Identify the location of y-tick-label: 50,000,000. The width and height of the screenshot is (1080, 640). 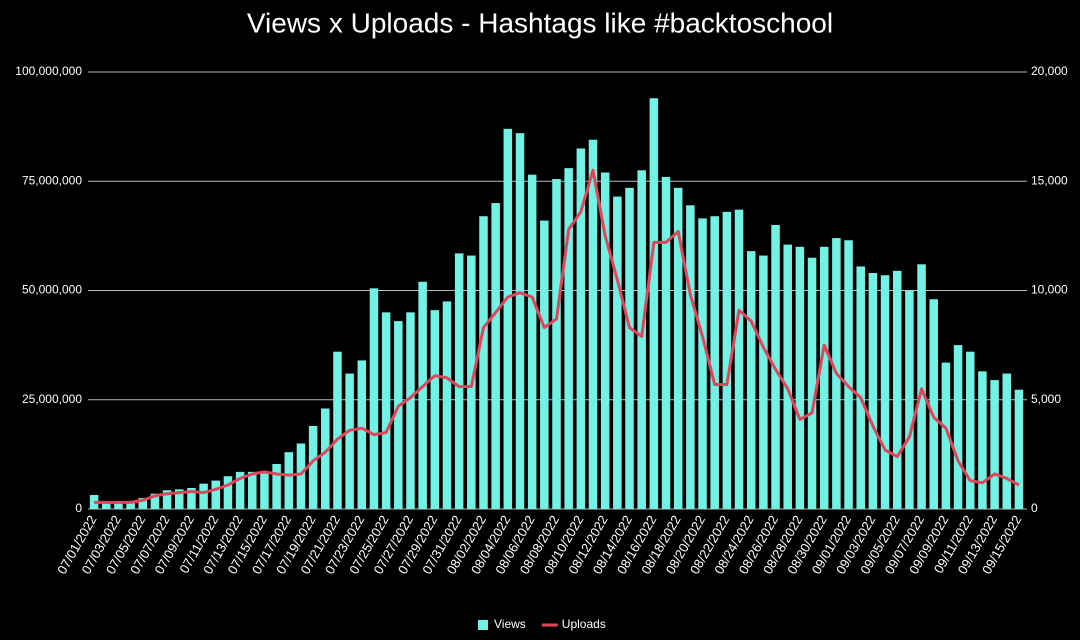
(52, 290).